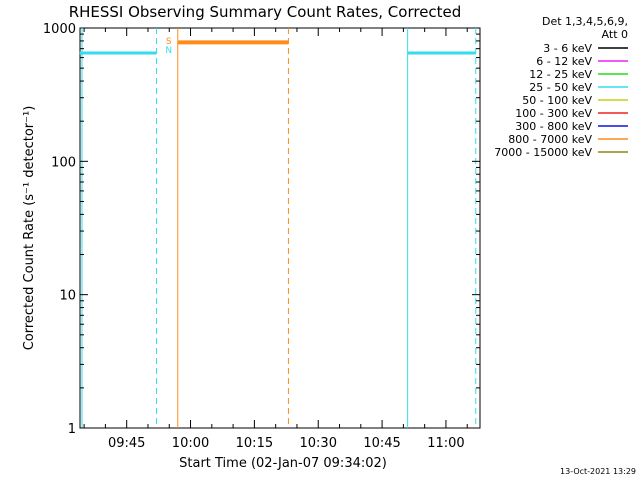  Describe the element at coordinates (564, 61) in the screenshot. I see `legend-label-6-12-kev: 6 - 12 keV` at that location.